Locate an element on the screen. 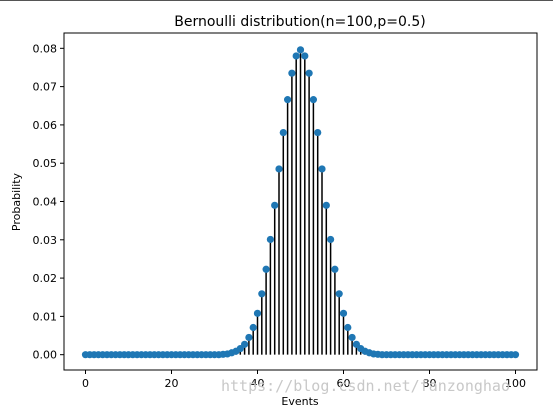 This screenshot has width=553, height=407. x-axis-ticks: 0 20 40 60 80 100 is located at coordinates (304, 380).